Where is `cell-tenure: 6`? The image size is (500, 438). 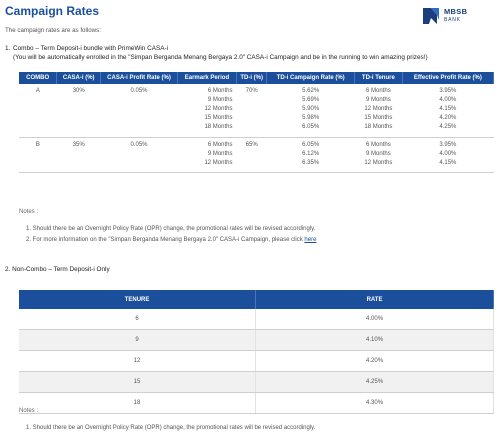
cell-tenure: 6 is located at coordinates (138, 319).